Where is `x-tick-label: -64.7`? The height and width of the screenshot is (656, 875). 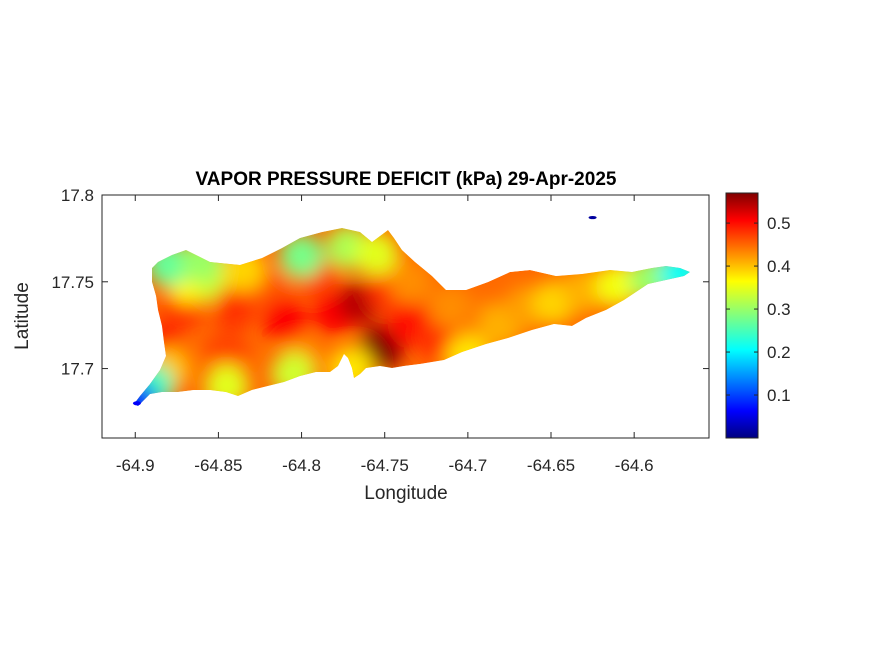
x-tick-label: -64.7 is located at coordinates (467, 465).